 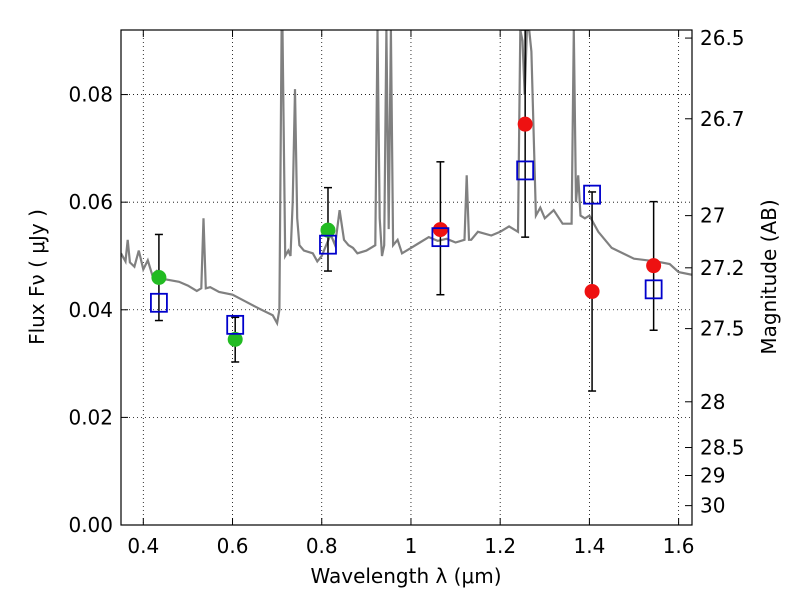 What do you see at coordinates (712, 476) in the screenshot?
I see `y2-tick-label: 29` at bounding box center [712, 476].